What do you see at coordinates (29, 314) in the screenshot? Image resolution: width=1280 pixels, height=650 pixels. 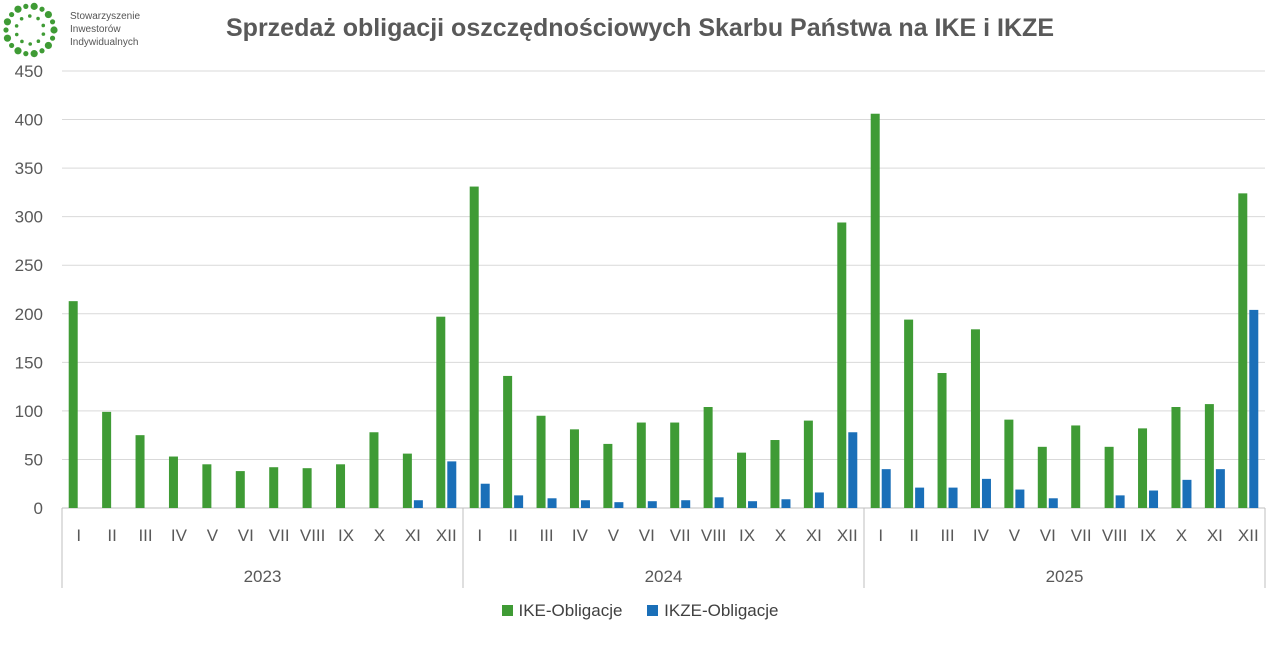 I see `y-tick-label: 200` at bounding box center [29, 314].